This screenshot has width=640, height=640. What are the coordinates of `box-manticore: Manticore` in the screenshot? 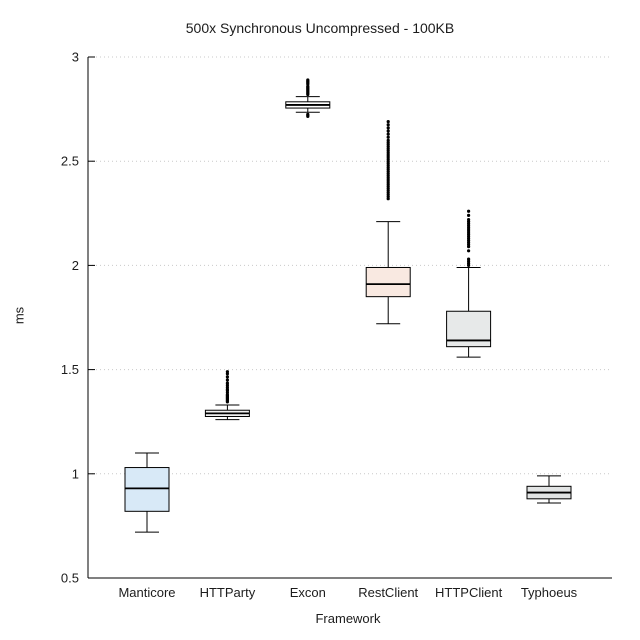 It's located at (147, 526).